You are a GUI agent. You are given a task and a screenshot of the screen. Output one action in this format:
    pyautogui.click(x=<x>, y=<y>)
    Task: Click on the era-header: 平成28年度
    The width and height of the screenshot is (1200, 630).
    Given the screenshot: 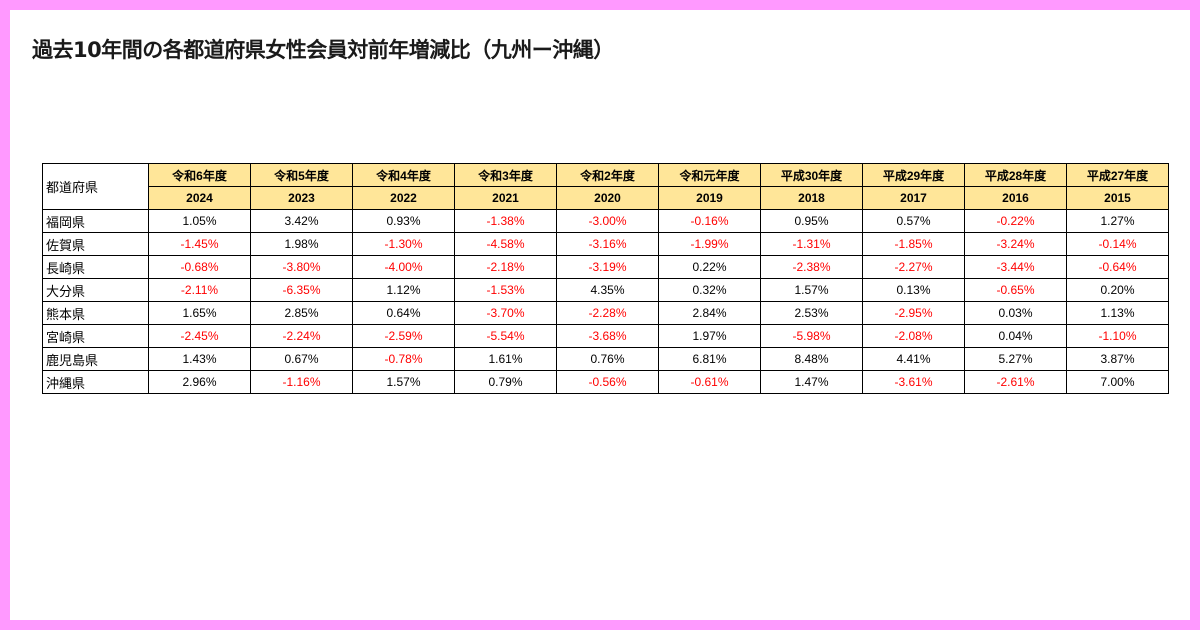 What is the action you would take?
    pyautogui.click(x=1015, y=175)
    